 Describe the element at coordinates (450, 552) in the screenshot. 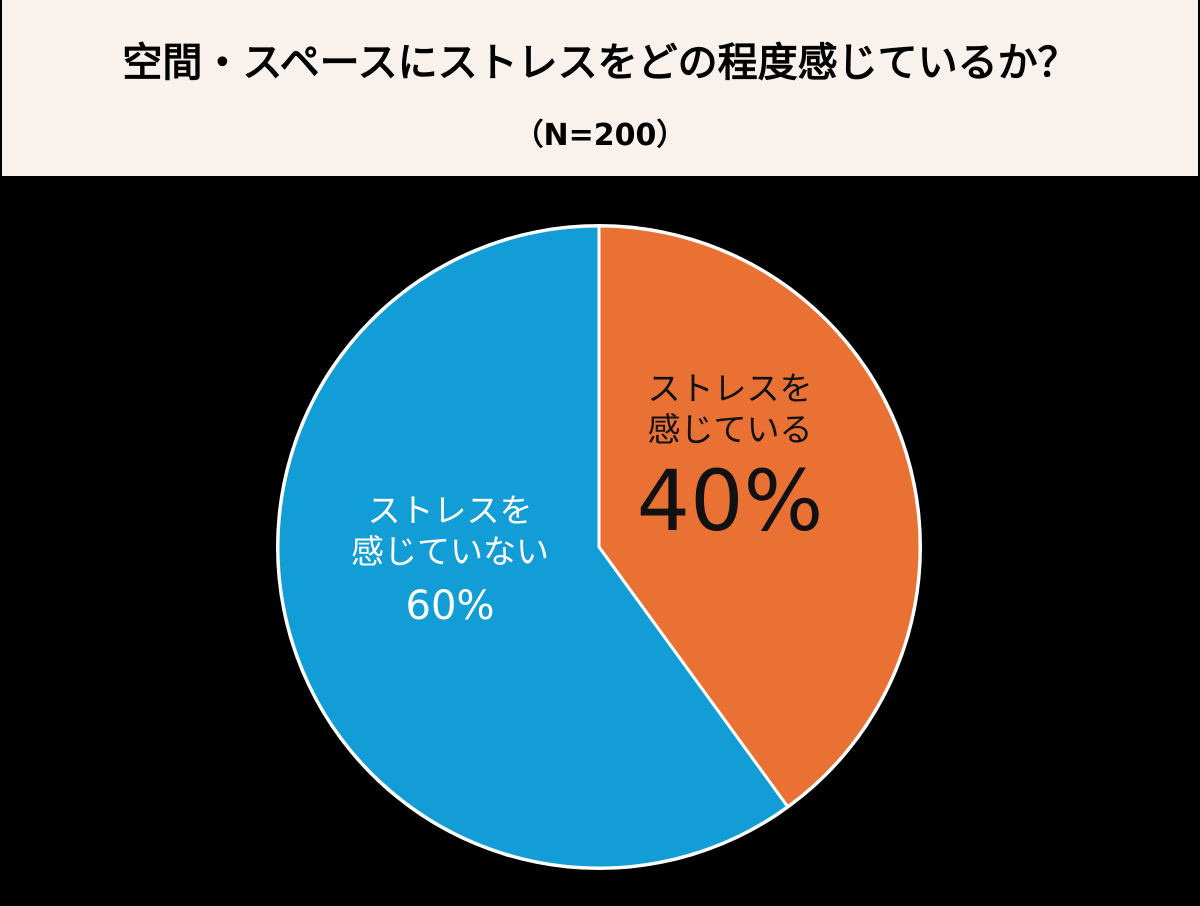

I see `slice-label-line2: 感じていない` at that location.